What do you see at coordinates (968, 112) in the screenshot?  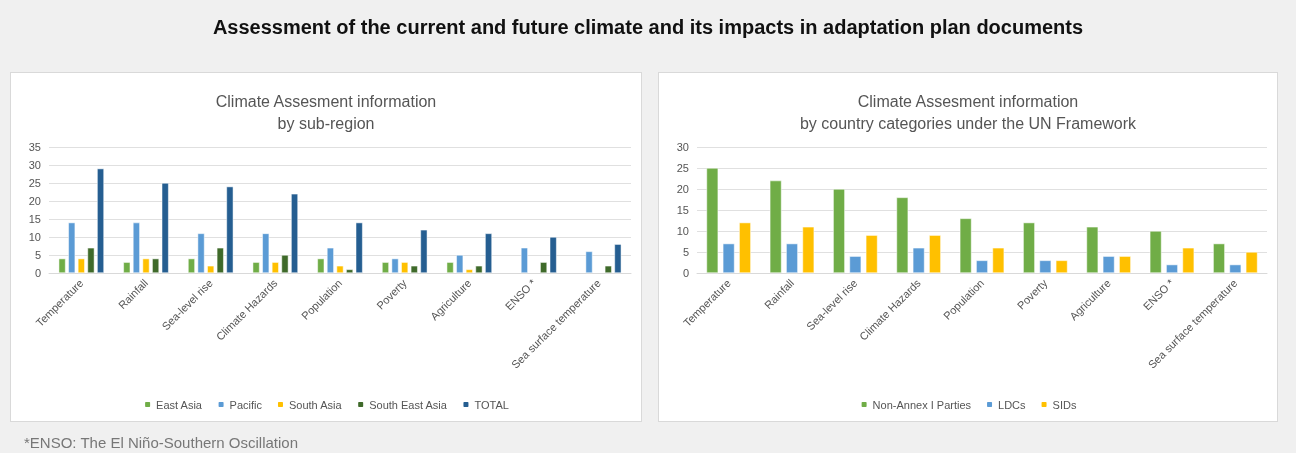 I see `chart-title: Climate Assesment information by country categories under the UN Framework` at bounding box center [968, 112].